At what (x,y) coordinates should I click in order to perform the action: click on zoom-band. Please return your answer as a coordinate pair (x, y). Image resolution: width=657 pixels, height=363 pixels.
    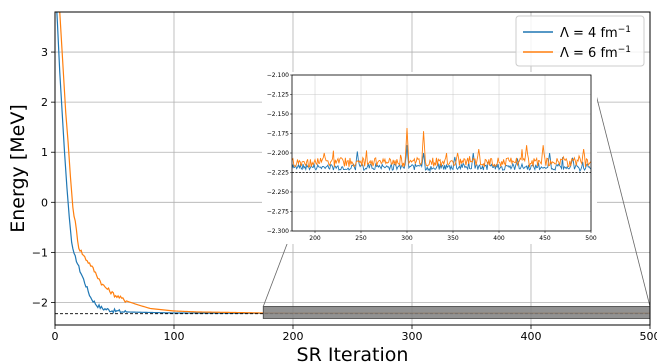
    Looking at the image, I should click on (456, 312).